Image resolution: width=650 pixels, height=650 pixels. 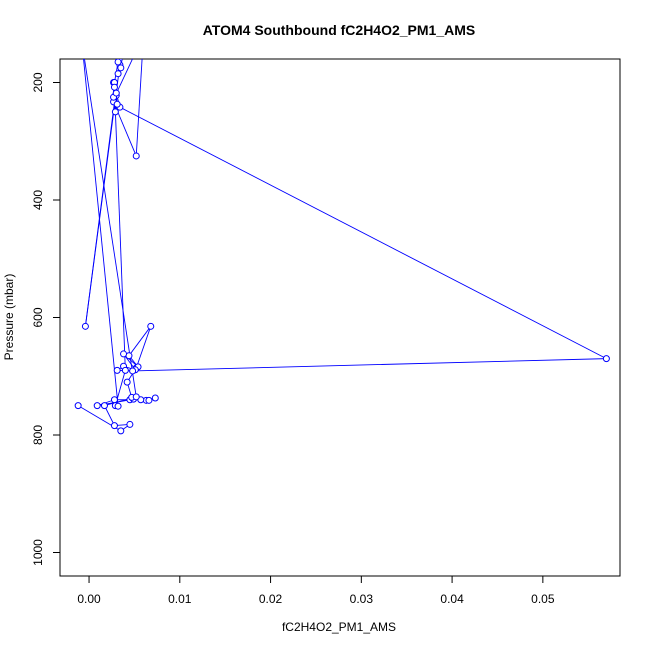 What do you see at coordinates (316, 590) in the screenshot?
I see `x-axis: 0.00 0.01 0.02 0.03 0.04 0.05` at bounding box center [316, 590].